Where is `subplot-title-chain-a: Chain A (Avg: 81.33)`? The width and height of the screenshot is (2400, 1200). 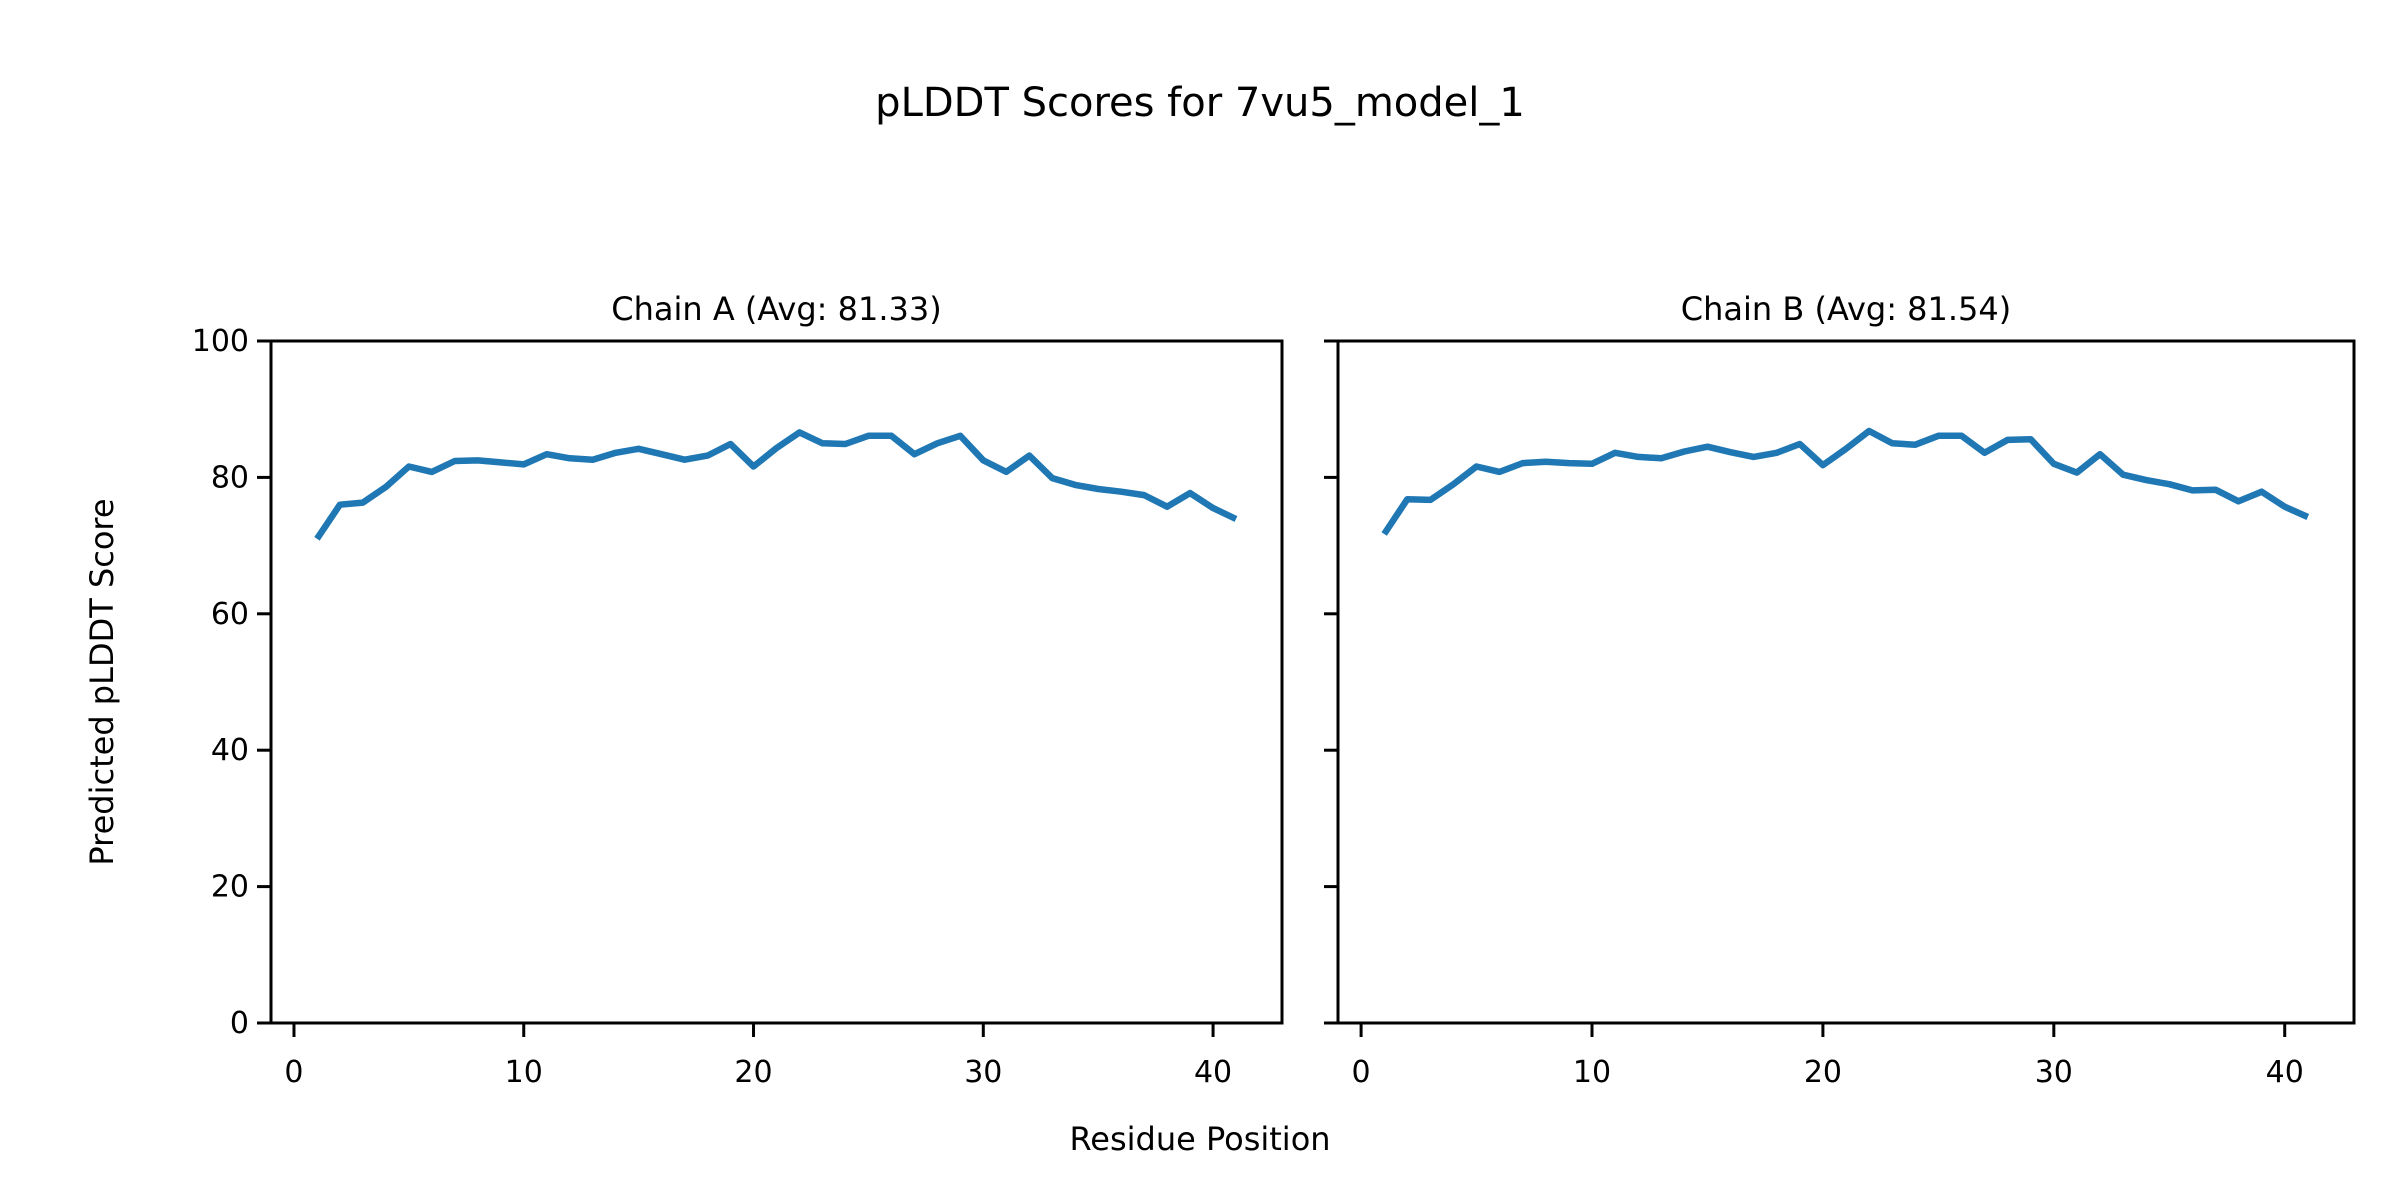
subplot-title-chain-a: Chain A (Avg: 81.33) is located at coordinates (776, 309).